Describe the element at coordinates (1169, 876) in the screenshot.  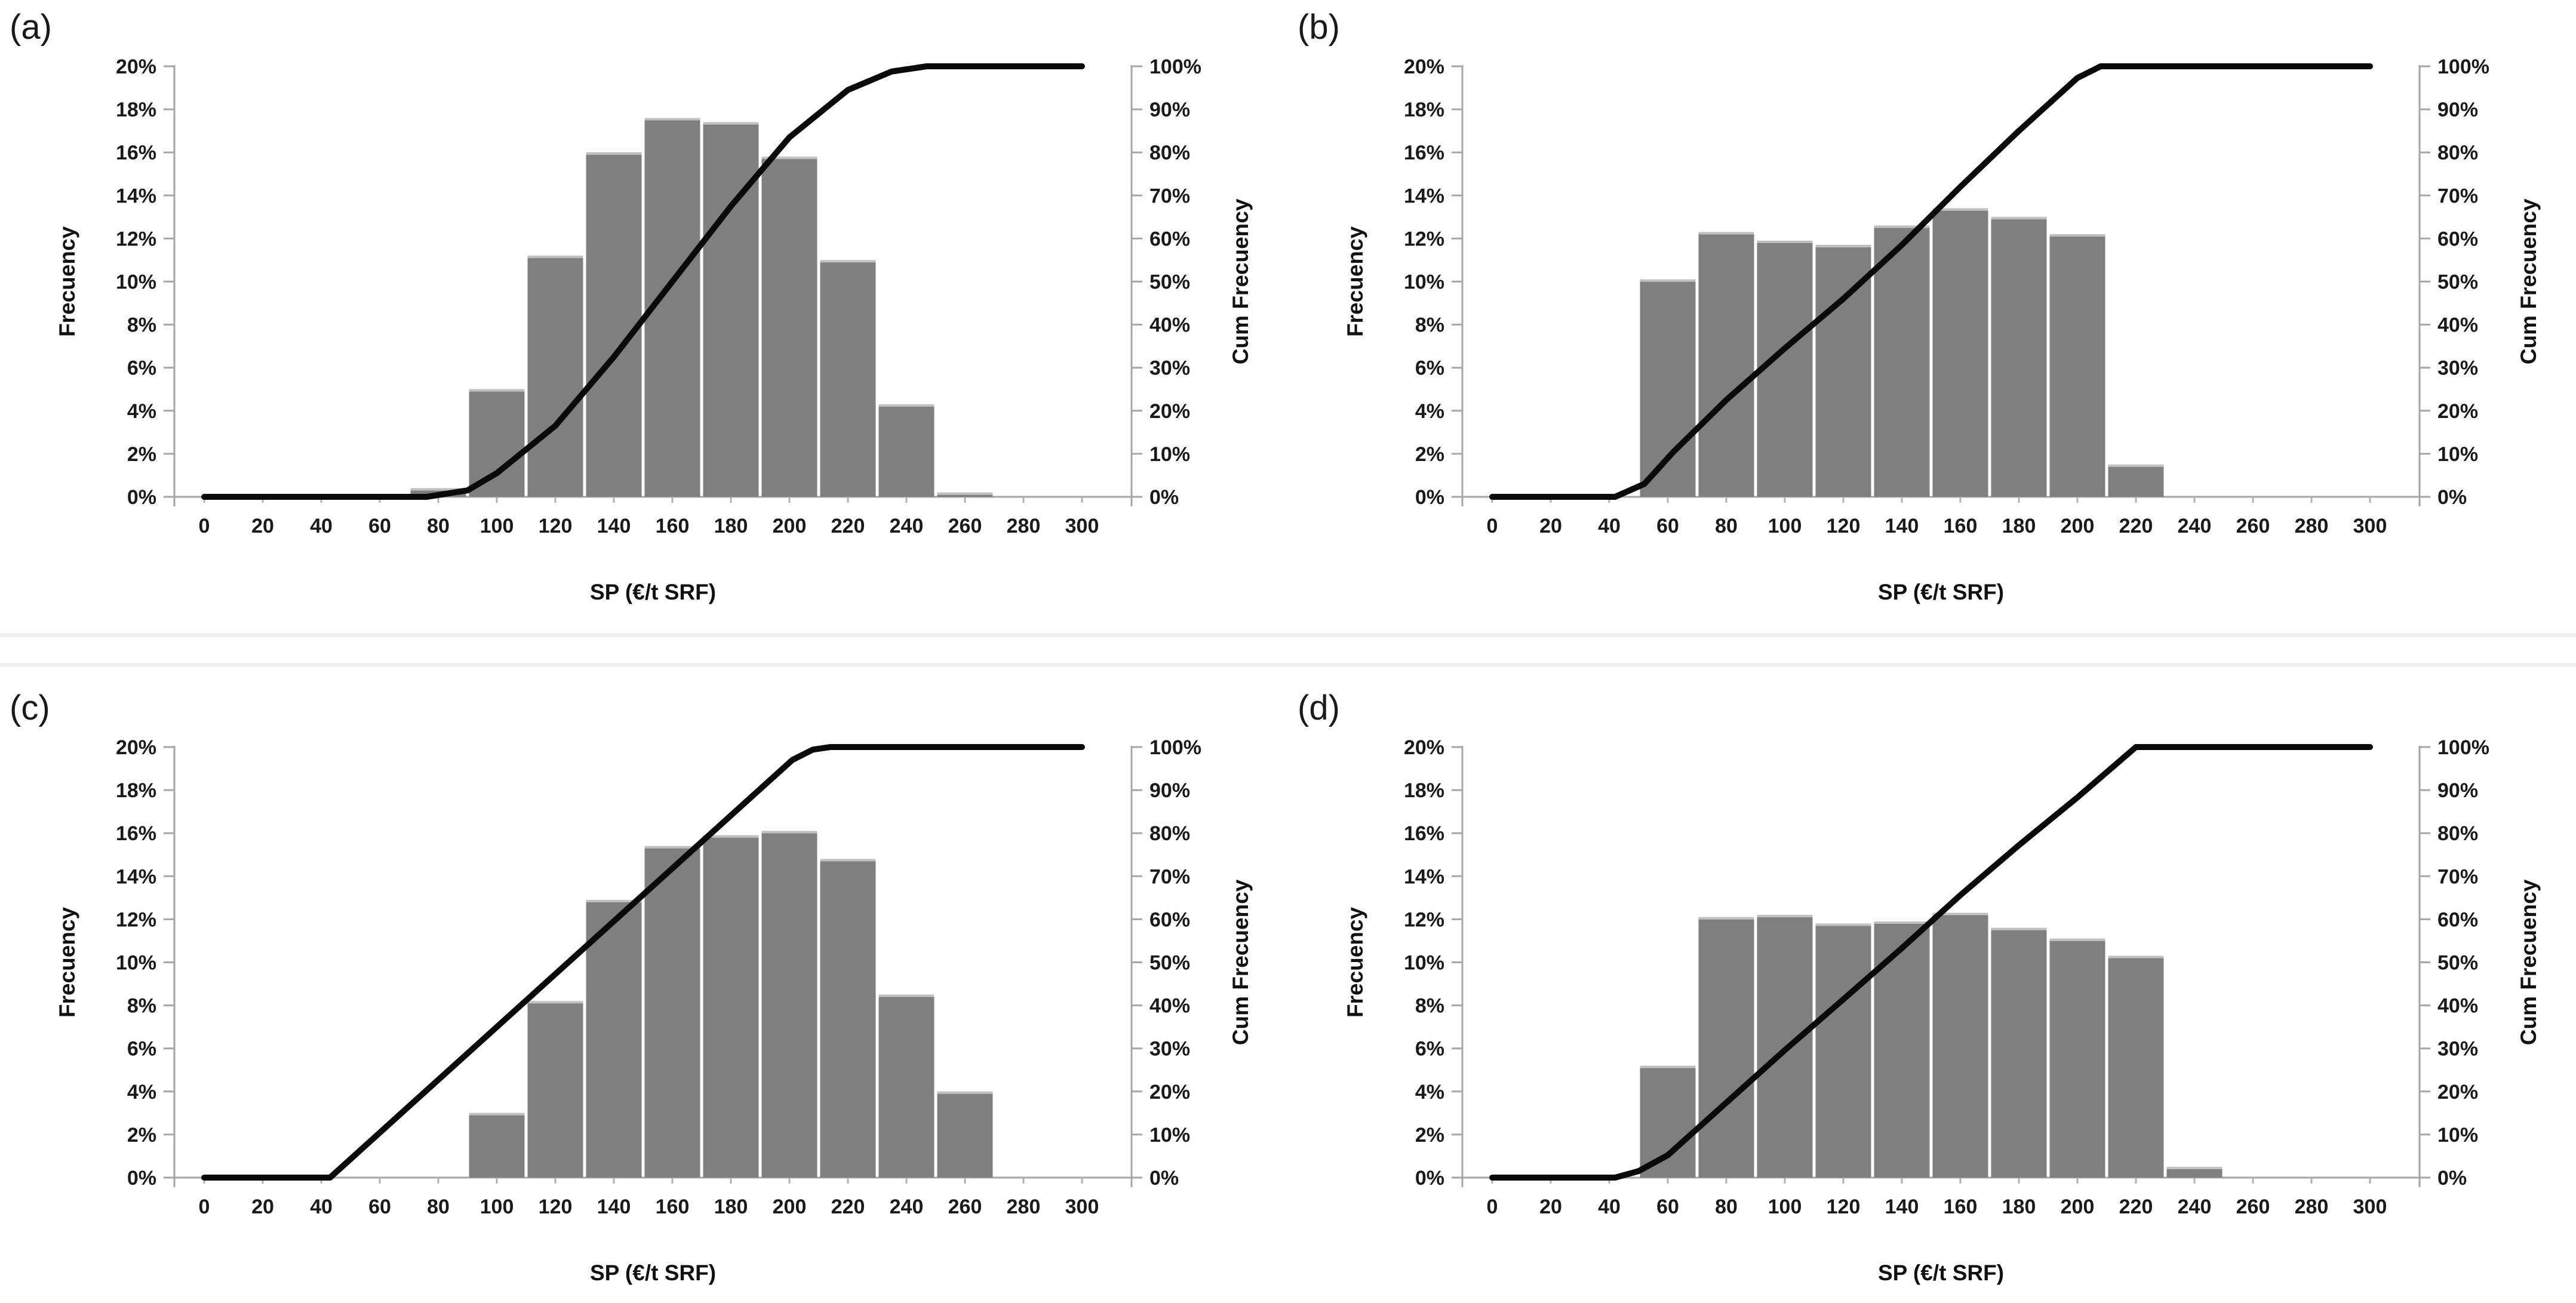
I see `y-right-tick-label: 70%` at that location.